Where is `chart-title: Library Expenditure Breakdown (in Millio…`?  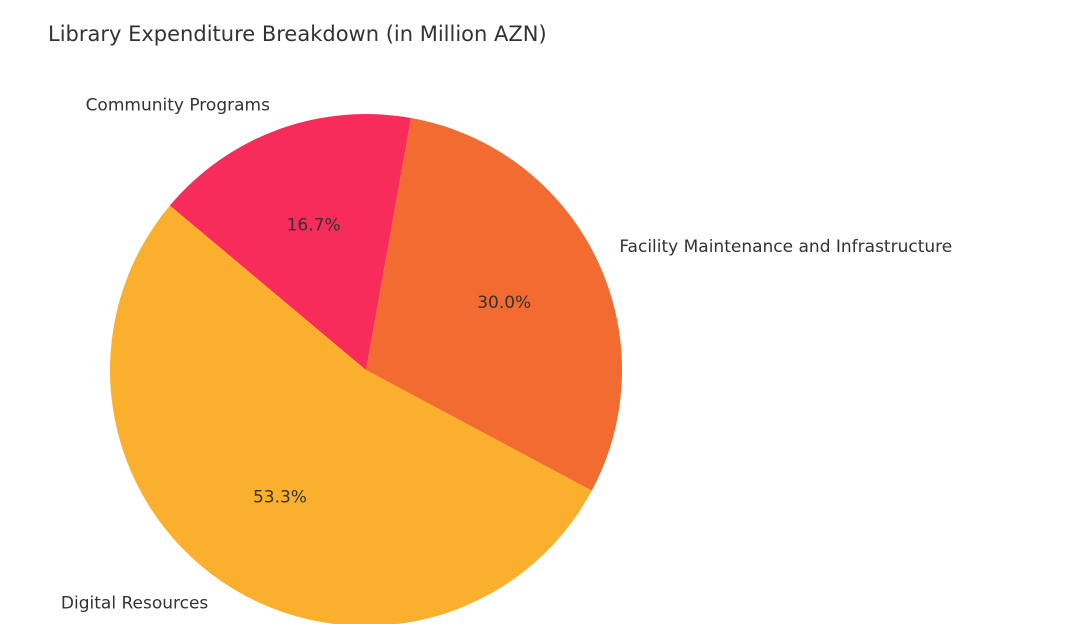 chart-title: Library Expenditure Breakdown (in Millio… is located at coordinates (297, 34).